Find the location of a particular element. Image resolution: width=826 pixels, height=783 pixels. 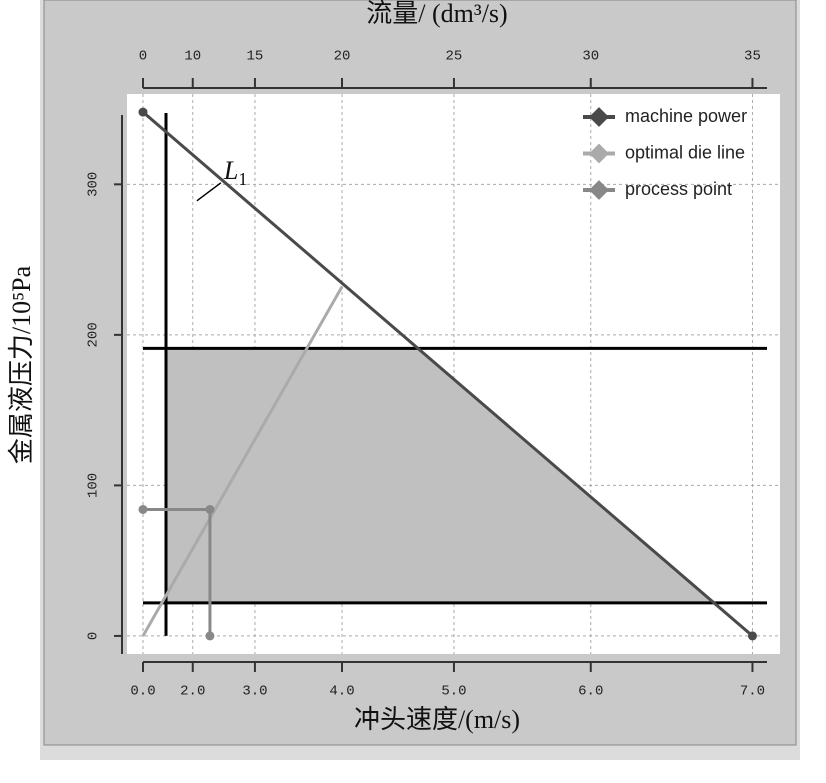

x2-title: 流量/ (dm³/s) is located at coordinates (436, 14).